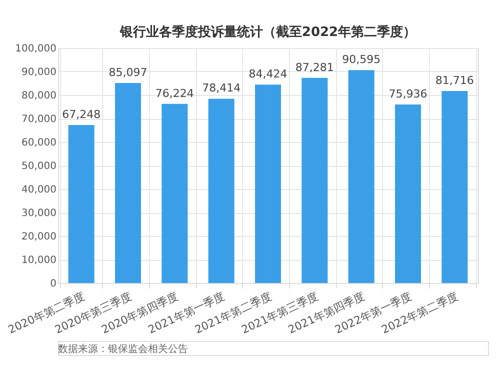  Describe the element at coordinates (39, 119) in the screenshot. I see `y-tick-label: 70,000` at that location.